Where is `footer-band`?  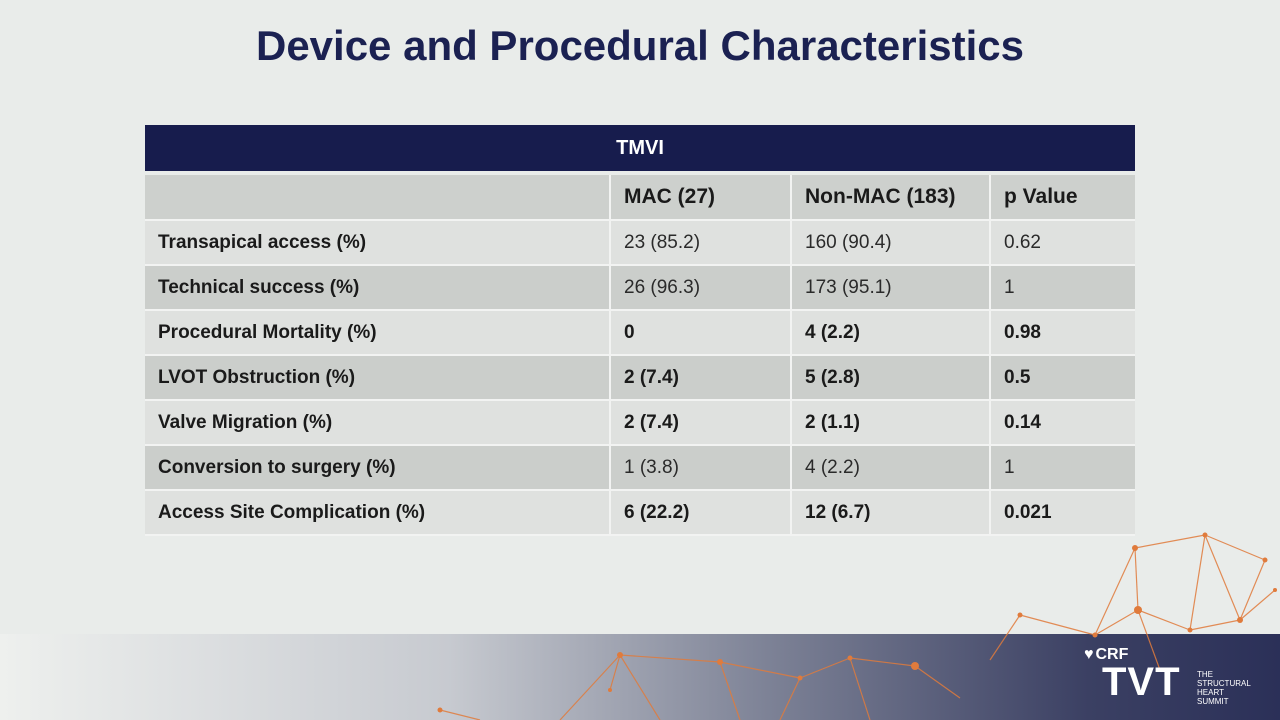
footer-band is located at coordinates (640, 677).